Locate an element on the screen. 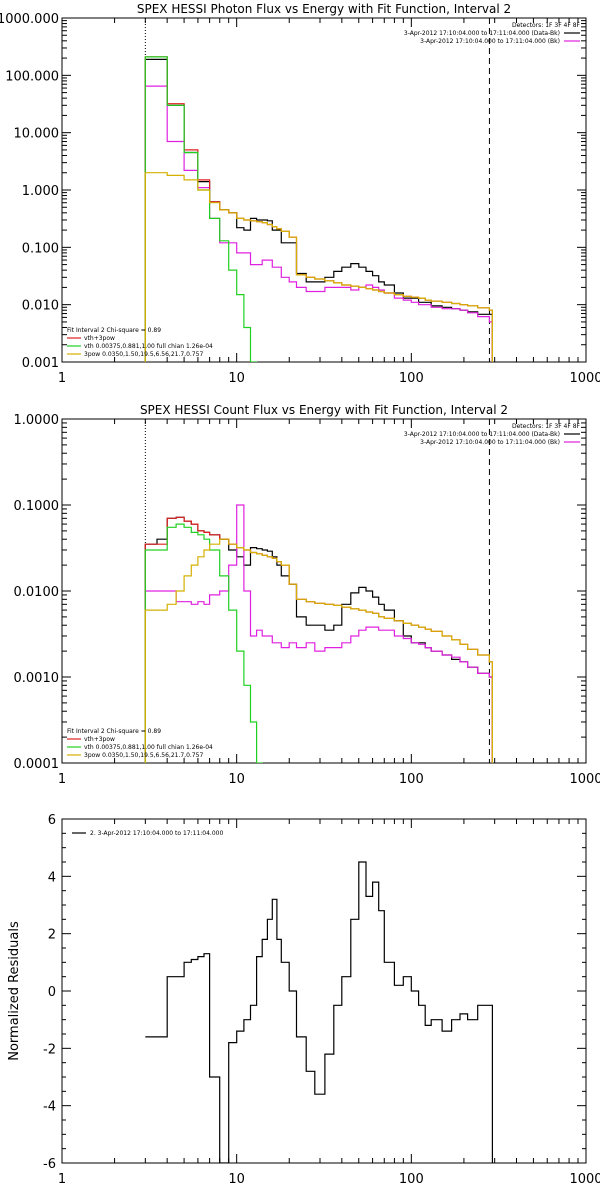  y-tick-label: 4 is located at coordinates (52, 877).